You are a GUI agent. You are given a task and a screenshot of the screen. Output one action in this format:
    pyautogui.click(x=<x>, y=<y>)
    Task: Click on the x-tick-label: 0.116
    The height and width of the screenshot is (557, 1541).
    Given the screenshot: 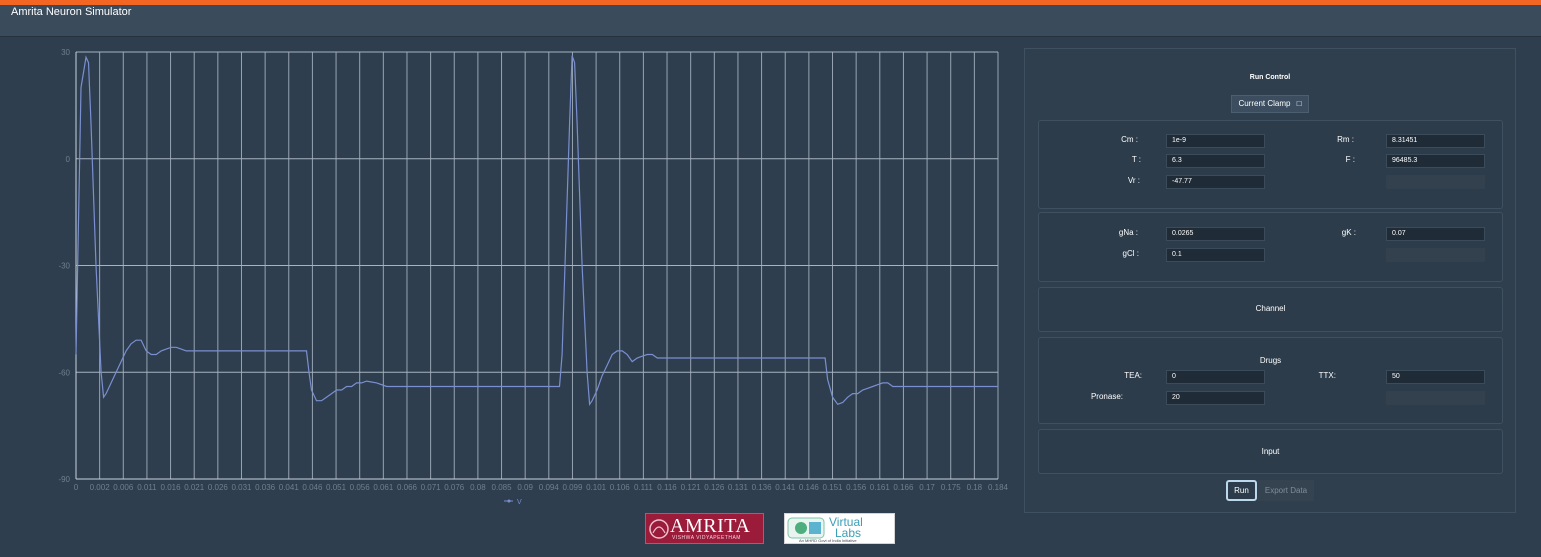 What is the action you would take?
    pyautogui.click(x=667, y=487)
    